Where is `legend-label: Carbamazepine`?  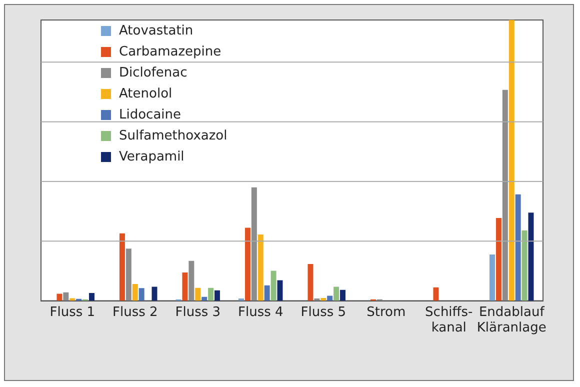
legend-label: Carbamazepine is located at coordinates (170, 52).